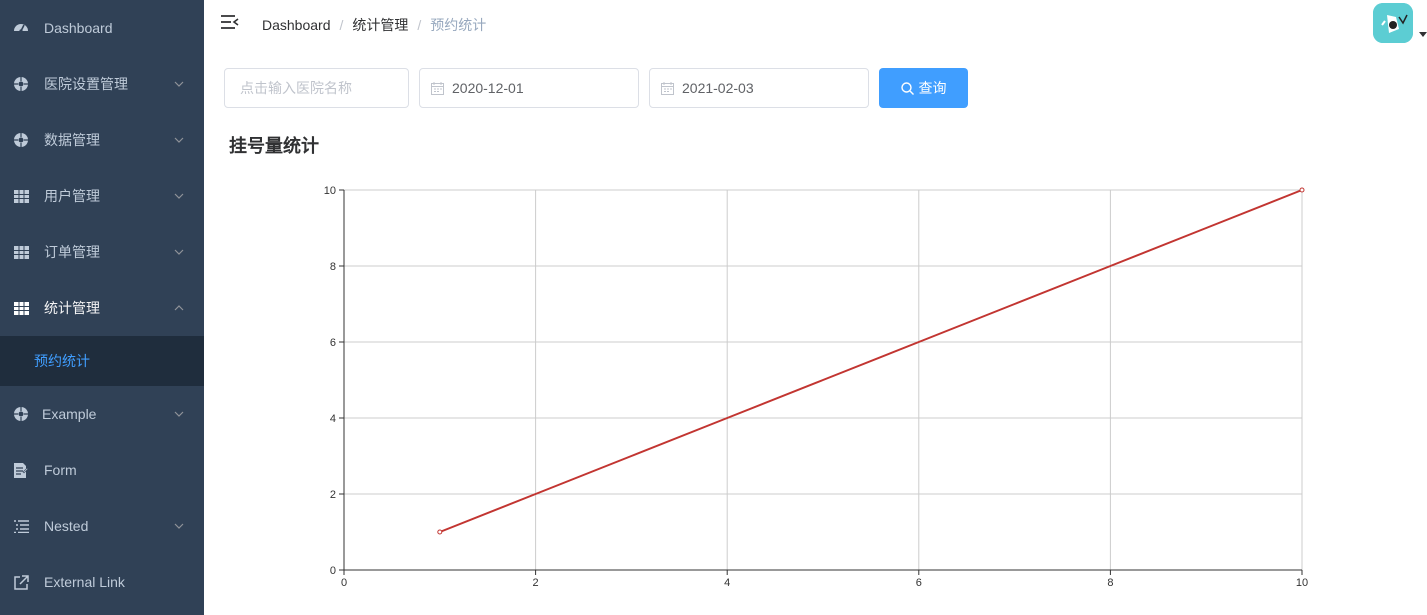 The image size is (1427, 615). I want to click on y-tick-label: 10, so click(330, 191).